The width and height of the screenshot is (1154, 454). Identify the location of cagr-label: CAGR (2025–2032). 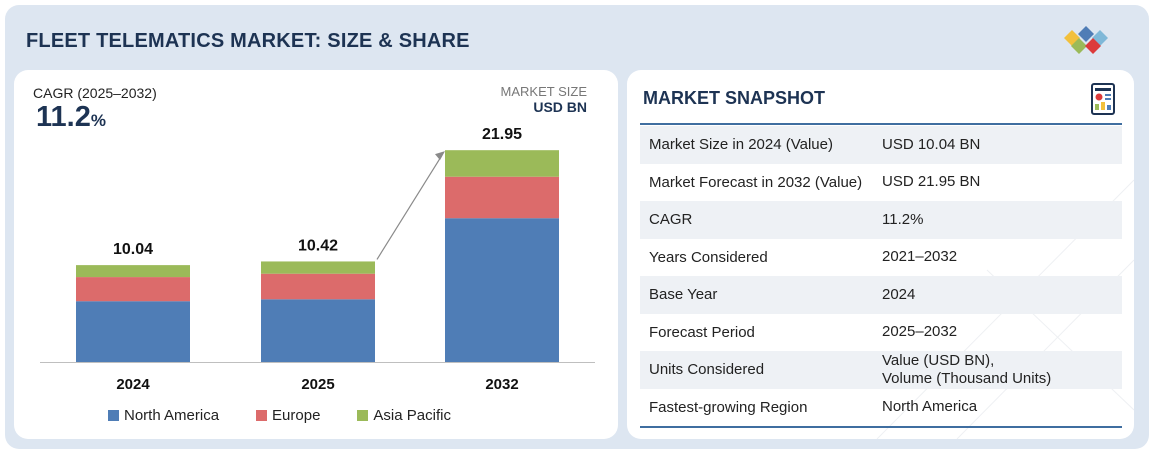
(95, 93).